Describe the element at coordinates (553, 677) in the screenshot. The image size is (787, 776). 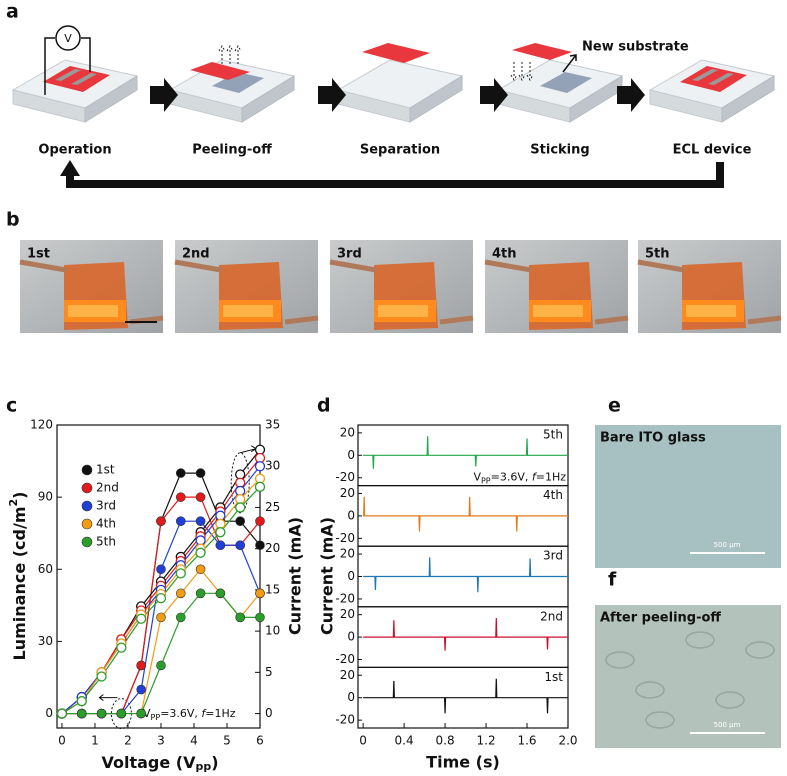
I see `trace-label: 1st` at that location.